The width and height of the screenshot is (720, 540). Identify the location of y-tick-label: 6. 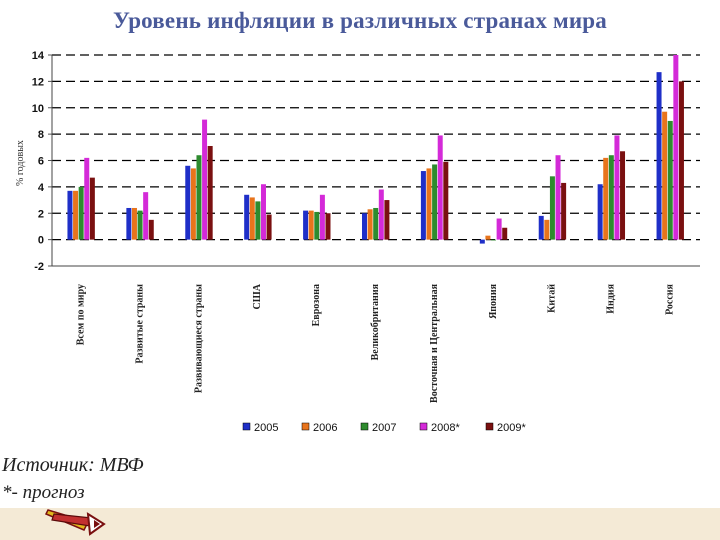
(41, 162).